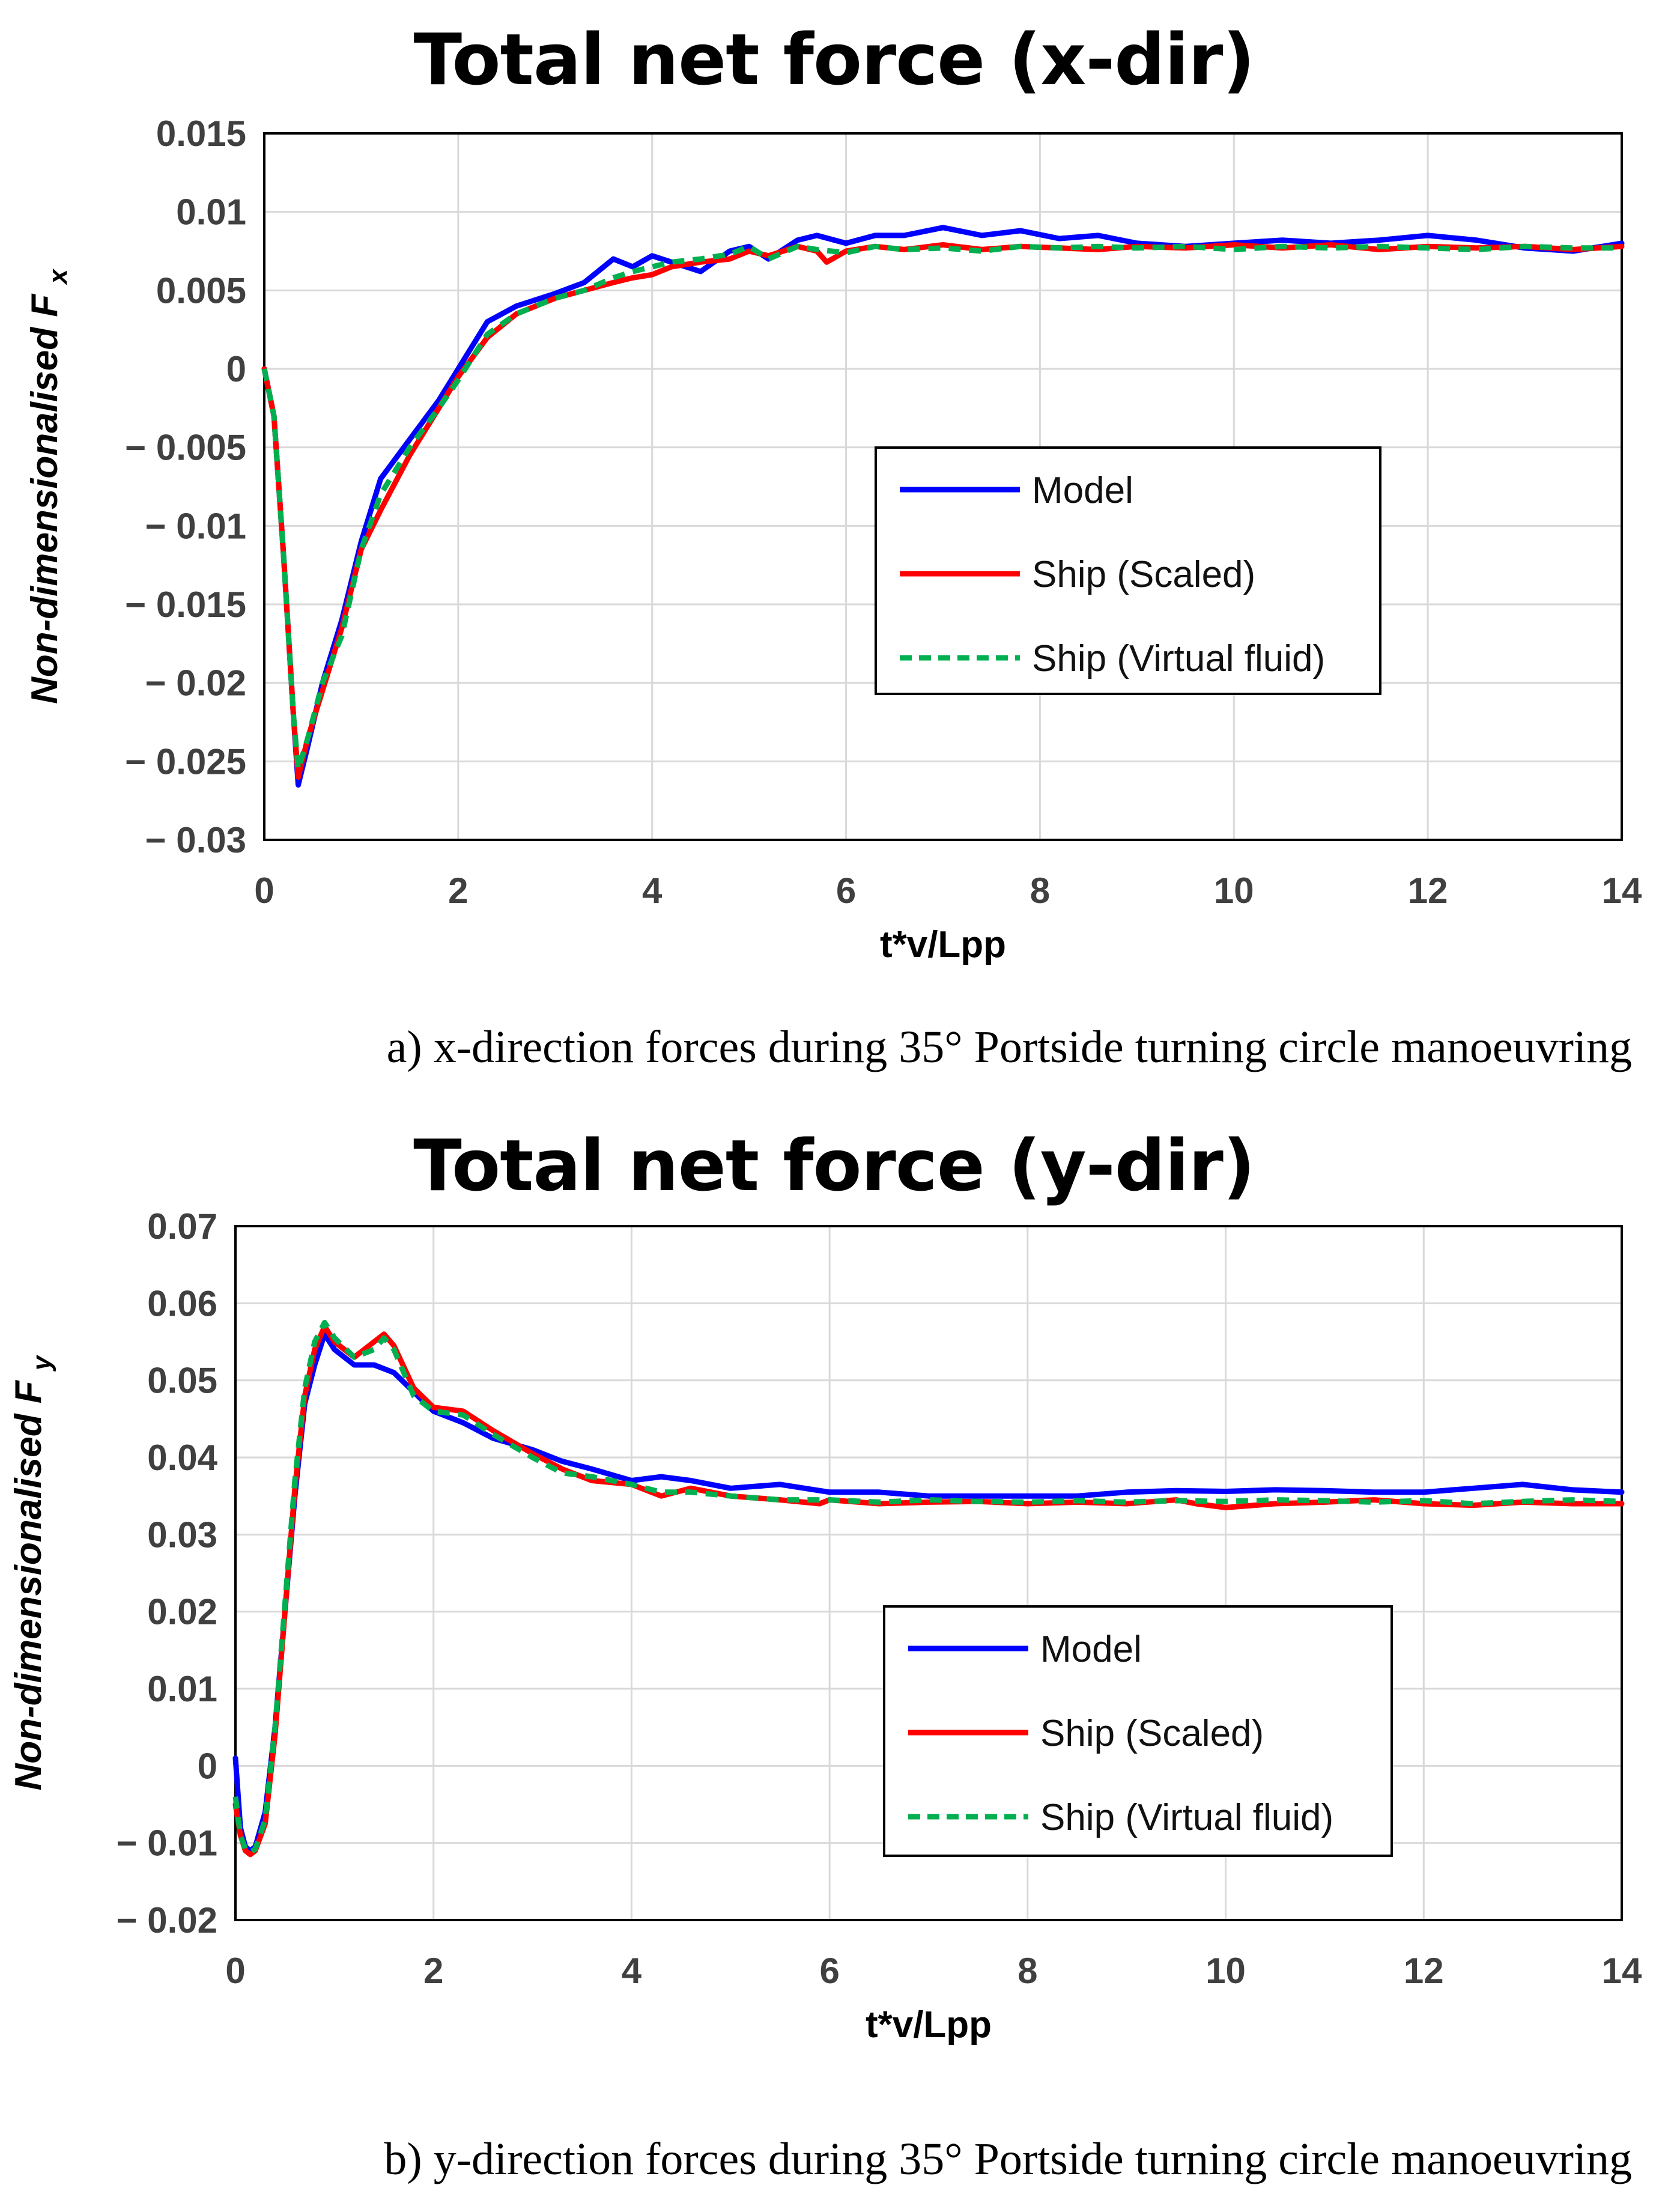 This screenshot has height=2212, width=1668. Describe the element at coordinates (58, 277) in the screenshot. I see `y-axis-title-subscript: x` at that location.